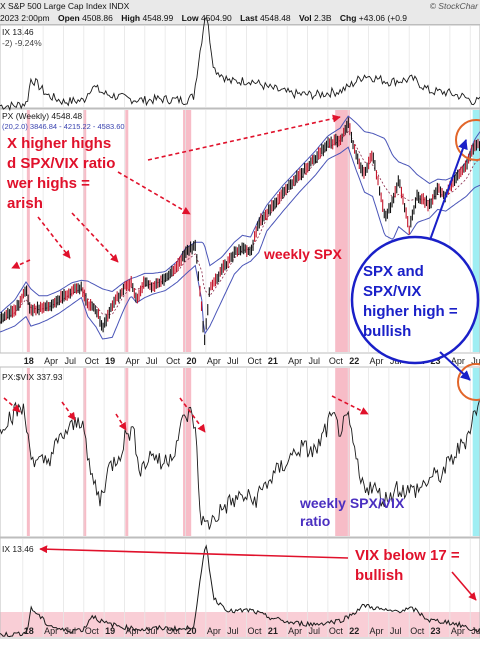  I want to click on last-value: 4548.48, so click(275, 18).